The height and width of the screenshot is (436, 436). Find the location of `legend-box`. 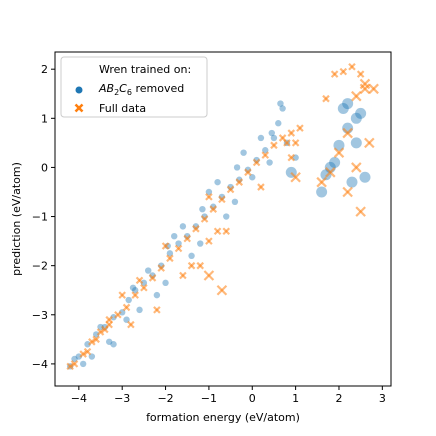

legend-box is located at coordinates (134, 87).